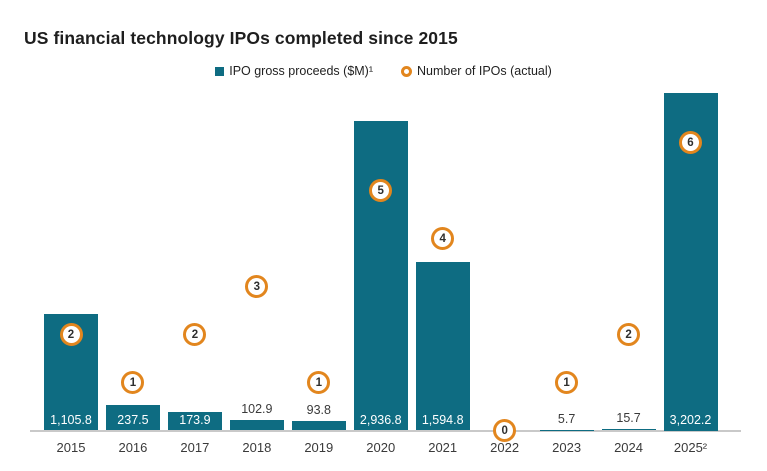 The height and width of the screenshot is (471, 767). Describe the element at coordinates (257, 447) in the screenshot. I see `x-axis-label: 2018` at that location.